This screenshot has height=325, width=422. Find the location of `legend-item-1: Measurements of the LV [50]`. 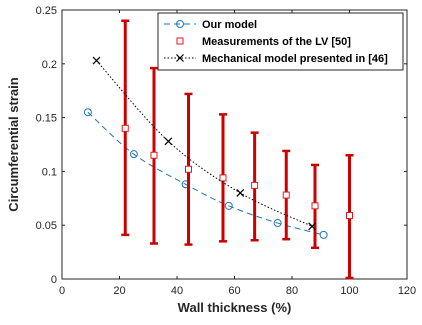

legend-item-1: Measurements of the LV [50] is located at coordinates (263, 42).